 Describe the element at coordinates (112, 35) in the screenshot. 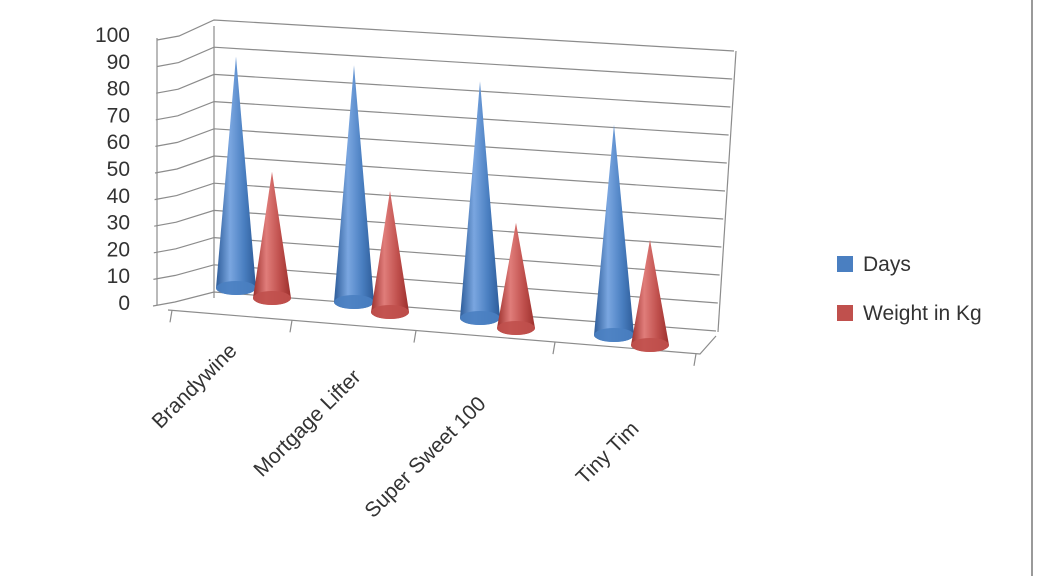

I see `y-tick-label: 100` at that location.